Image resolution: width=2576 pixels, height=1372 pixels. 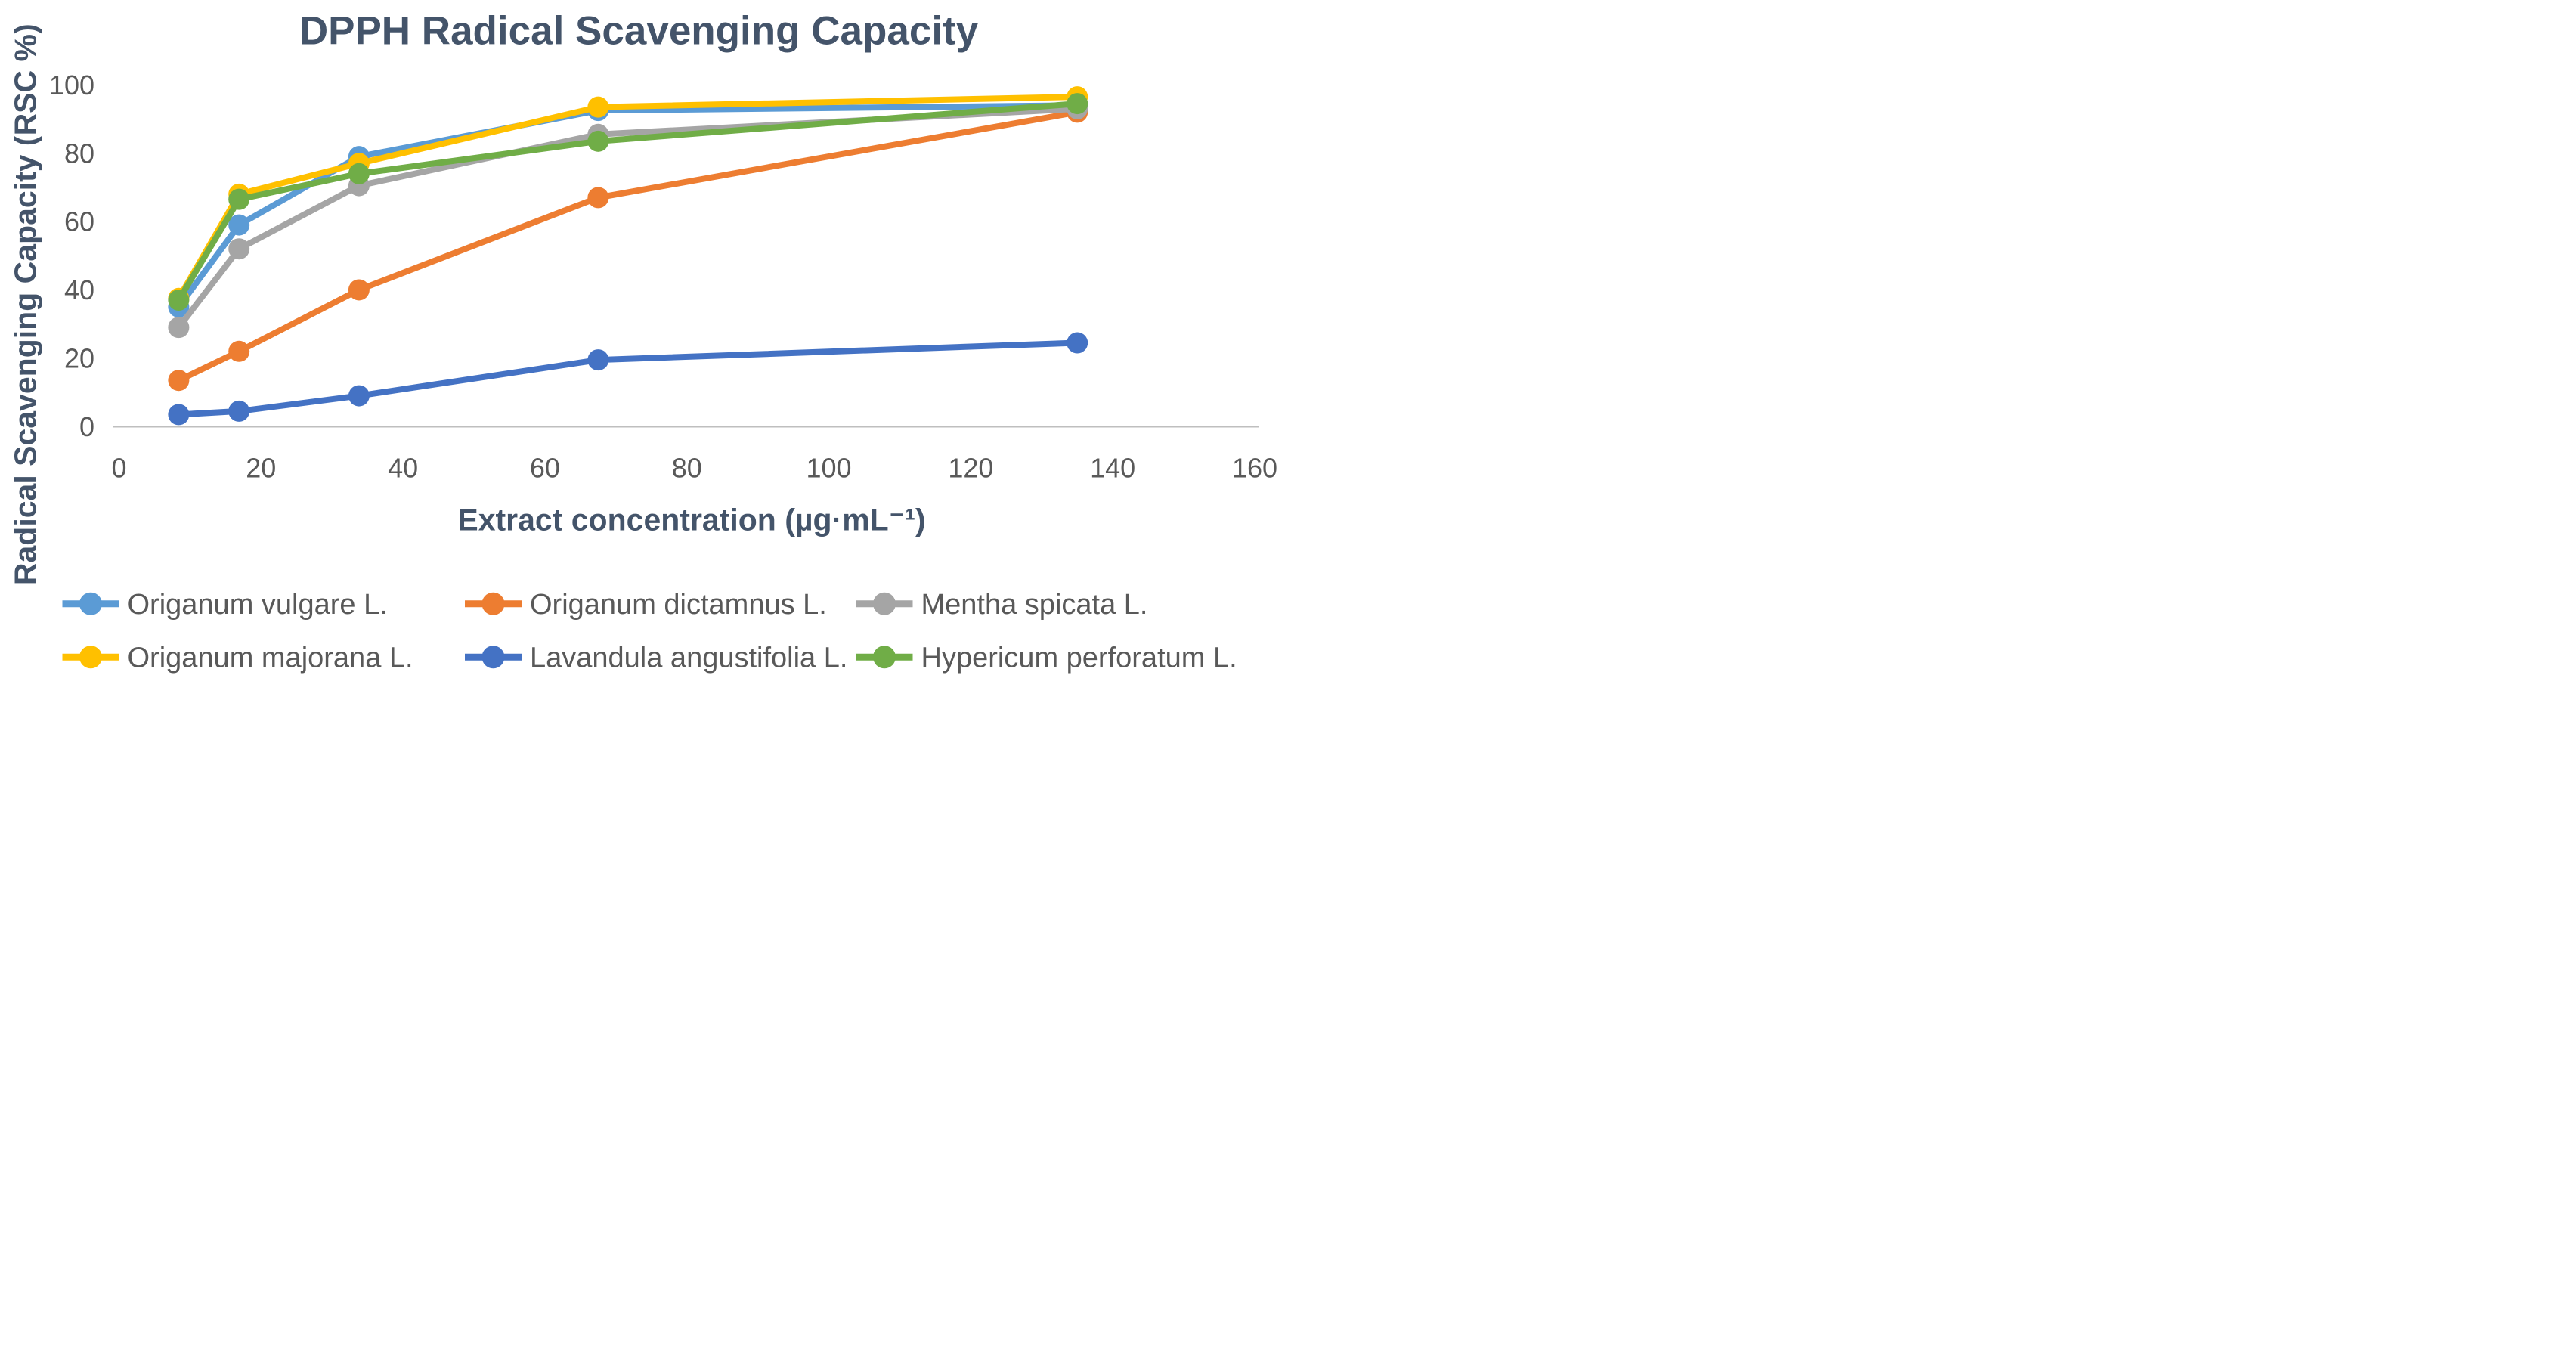 I want to click on legend-item-label: Mentha spicata L., so click(x=1034, y=605).